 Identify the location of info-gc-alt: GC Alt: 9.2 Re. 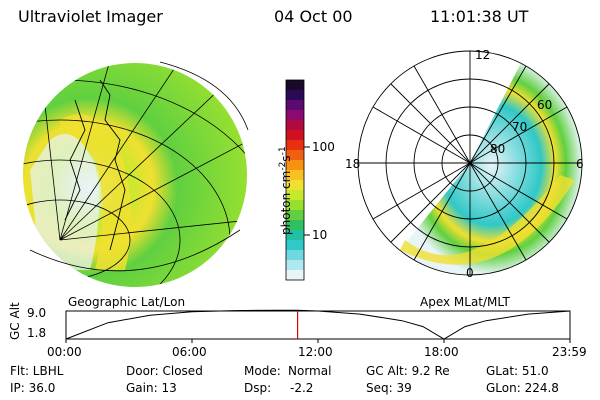
(408, 371).